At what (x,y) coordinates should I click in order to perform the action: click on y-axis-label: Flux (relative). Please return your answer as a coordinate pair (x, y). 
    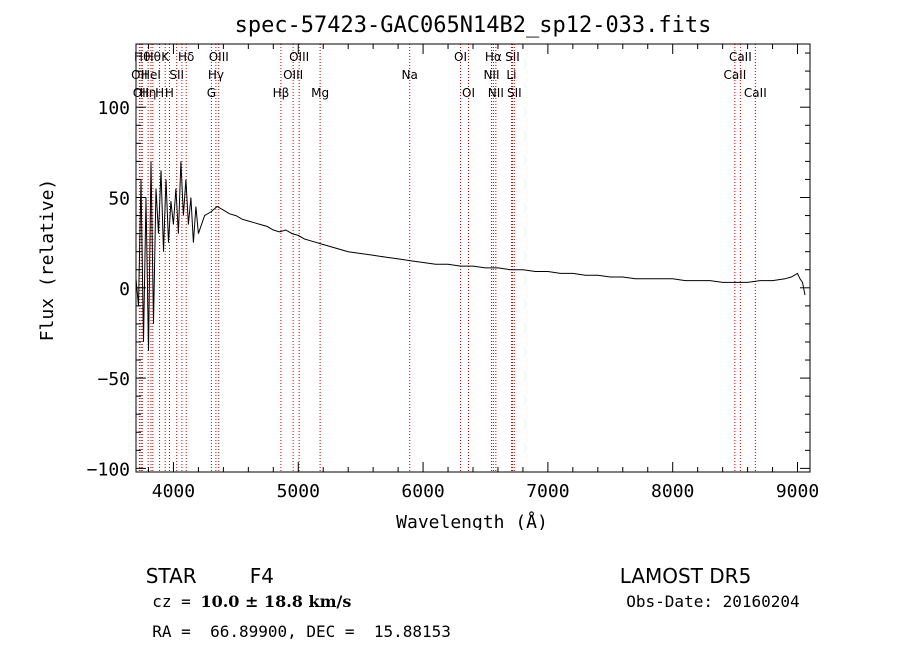
    Looking at the image, I should click on (47, 260).